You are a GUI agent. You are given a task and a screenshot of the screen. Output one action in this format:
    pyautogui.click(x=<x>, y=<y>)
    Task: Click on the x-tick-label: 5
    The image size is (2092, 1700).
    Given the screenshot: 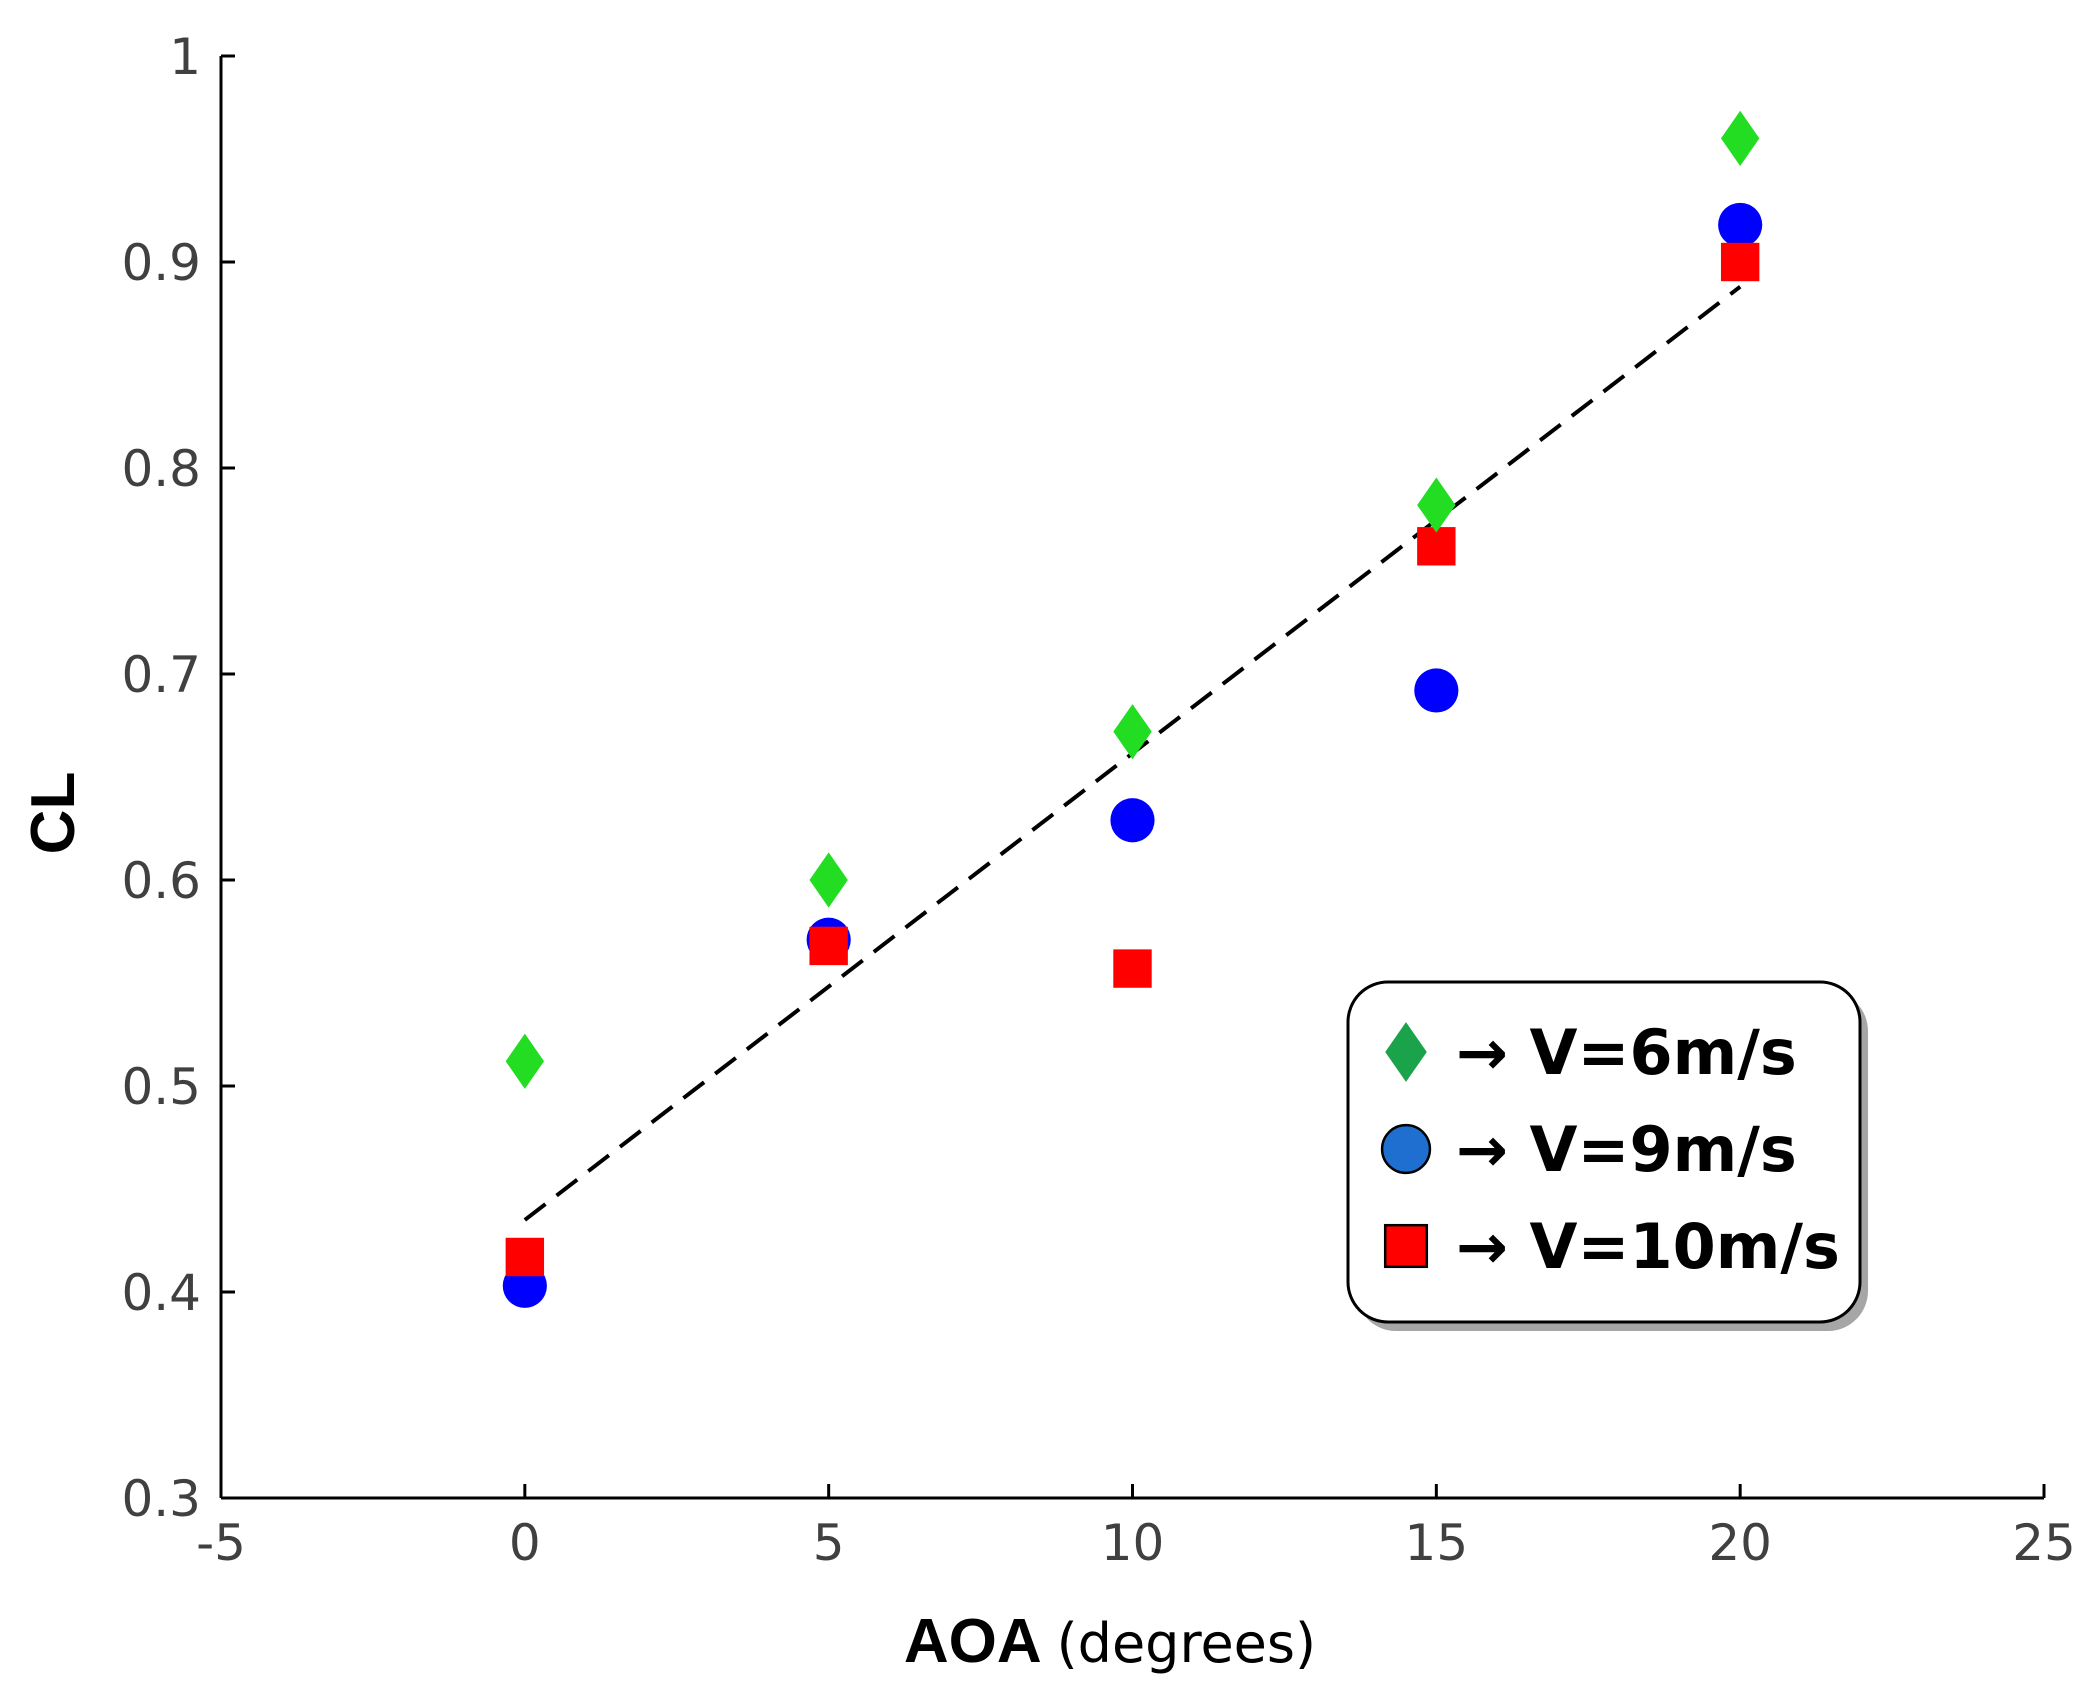 What is the action you would take?
    pyautogui.click(x=829, y=1543)
    